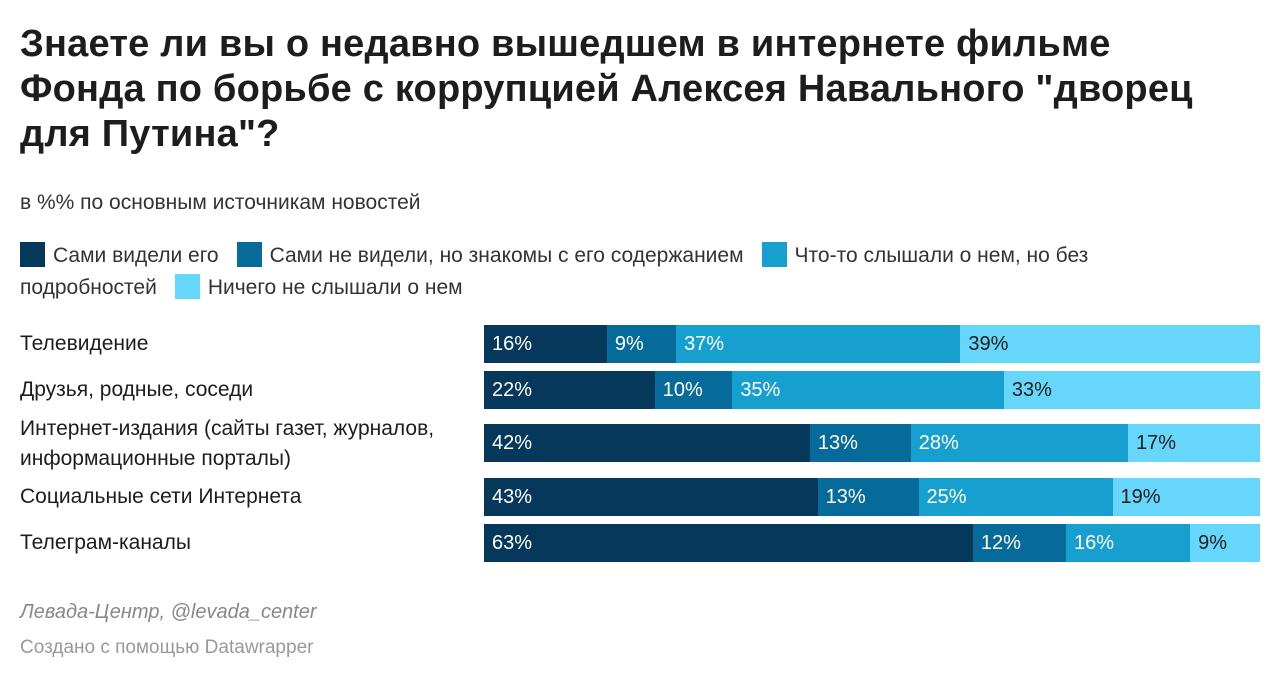  I want to click on data-label: 19%, so click(1140, 497).